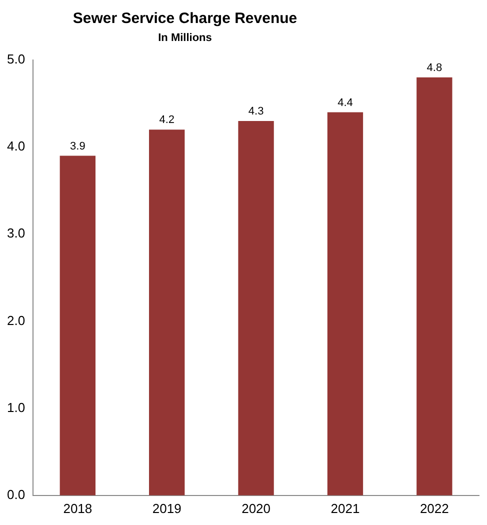 The width and height of the screenshot is (487, 525). Describe the element at coordinates (434, 508) in the screenshot. I see `x-tick-label: 2022` at that location.